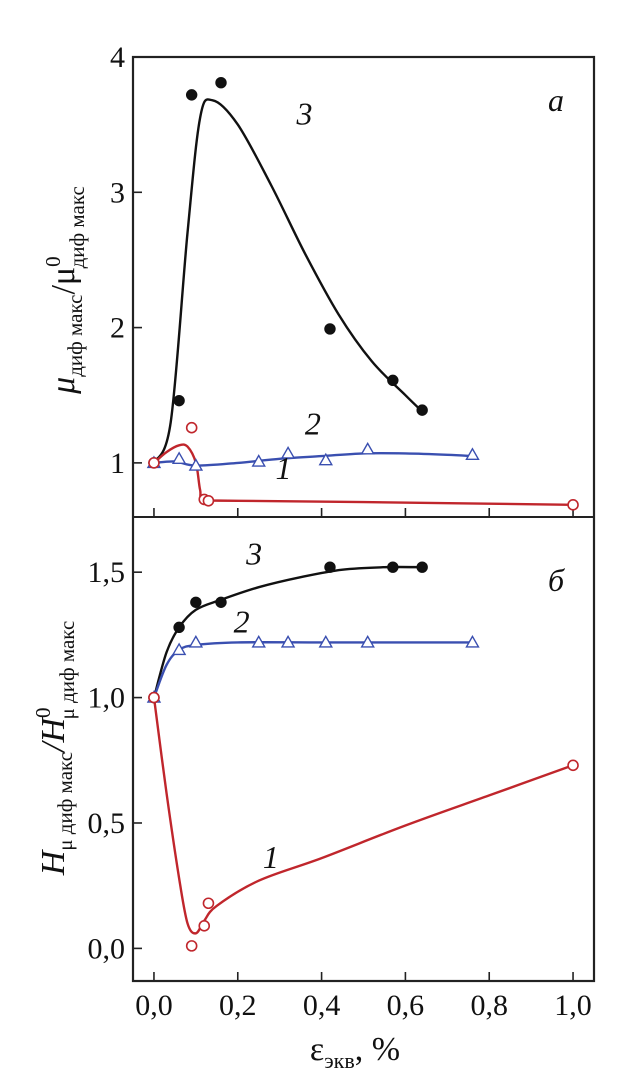  What do you see at coordinates (489, 1005) in the screenshot?
I see `x-tick-label: 0,8` at bounding box center [489, 1005].